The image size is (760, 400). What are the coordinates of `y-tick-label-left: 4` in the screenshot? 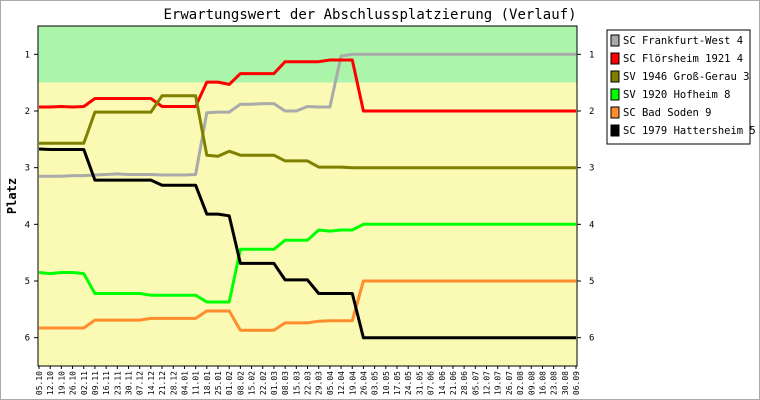 It's located at (27, 225).